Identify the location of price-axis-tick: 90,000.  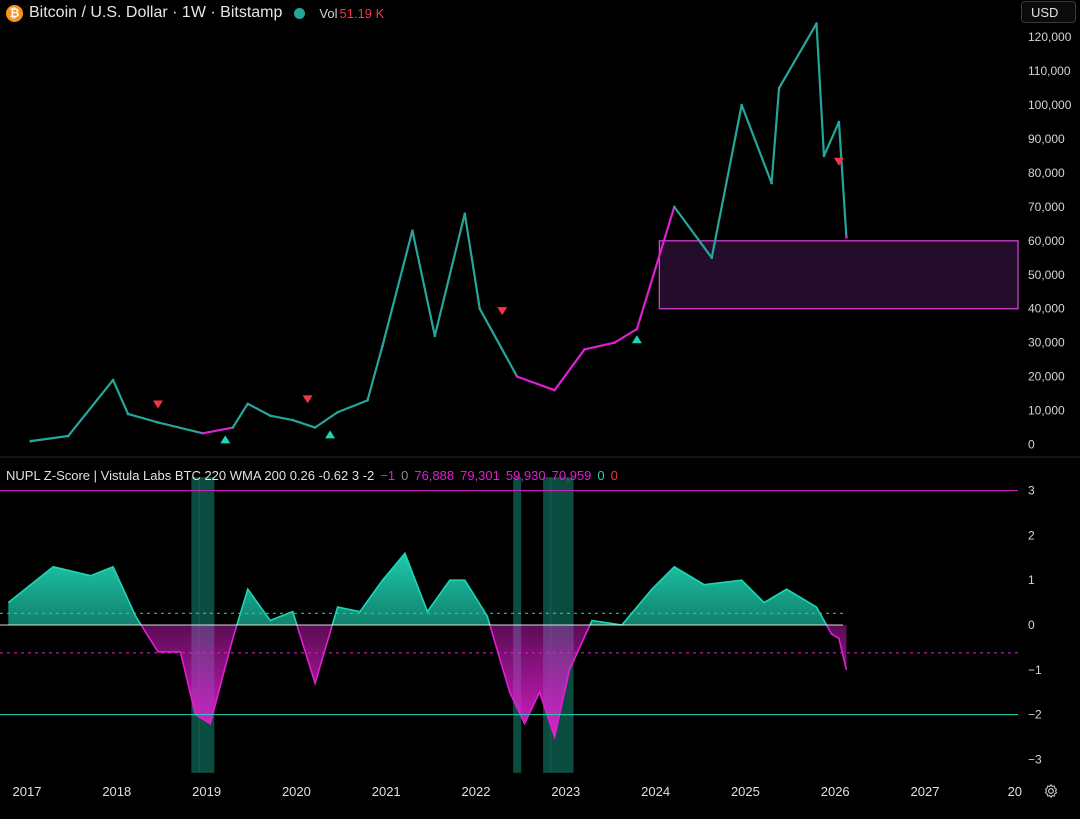
(1046, 139).